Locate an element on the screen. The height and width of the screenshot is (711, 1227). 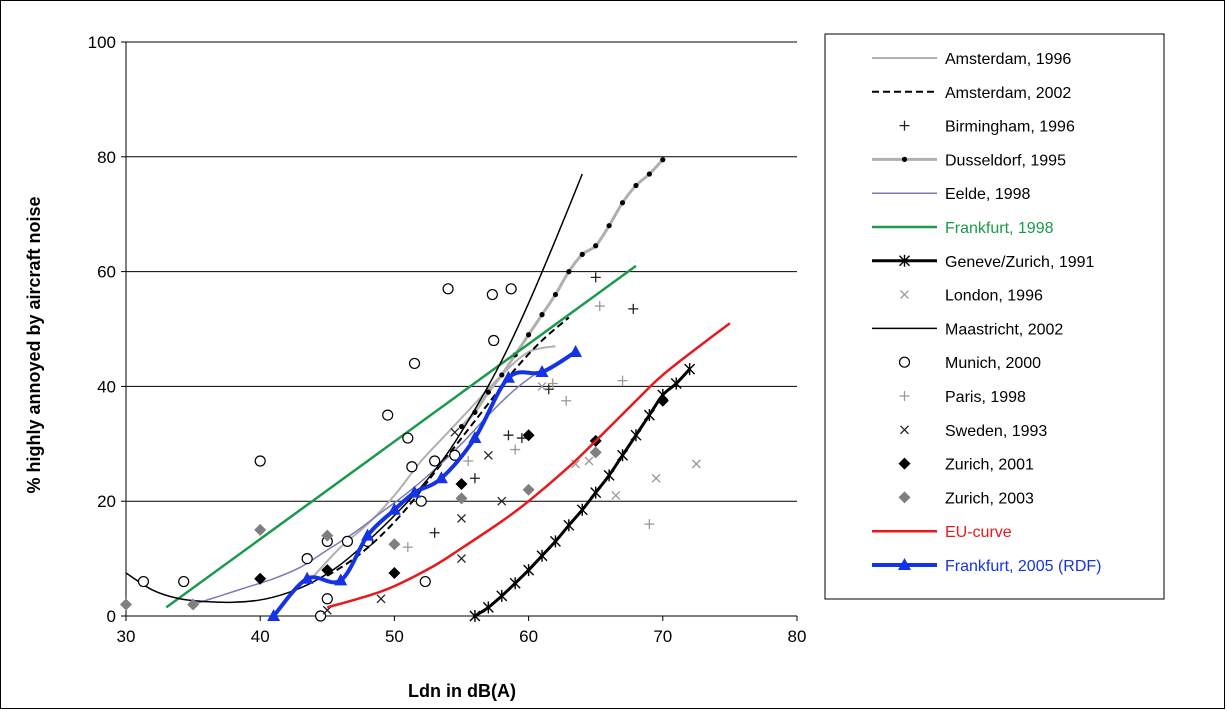
x-axis-label: Ldn in dB(A) is located at coordinates (462, 691).